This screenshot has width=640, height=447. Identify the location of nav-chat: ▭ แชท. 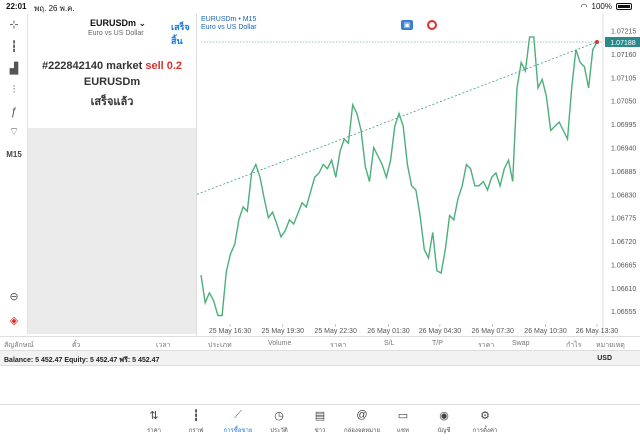
(403, 422).